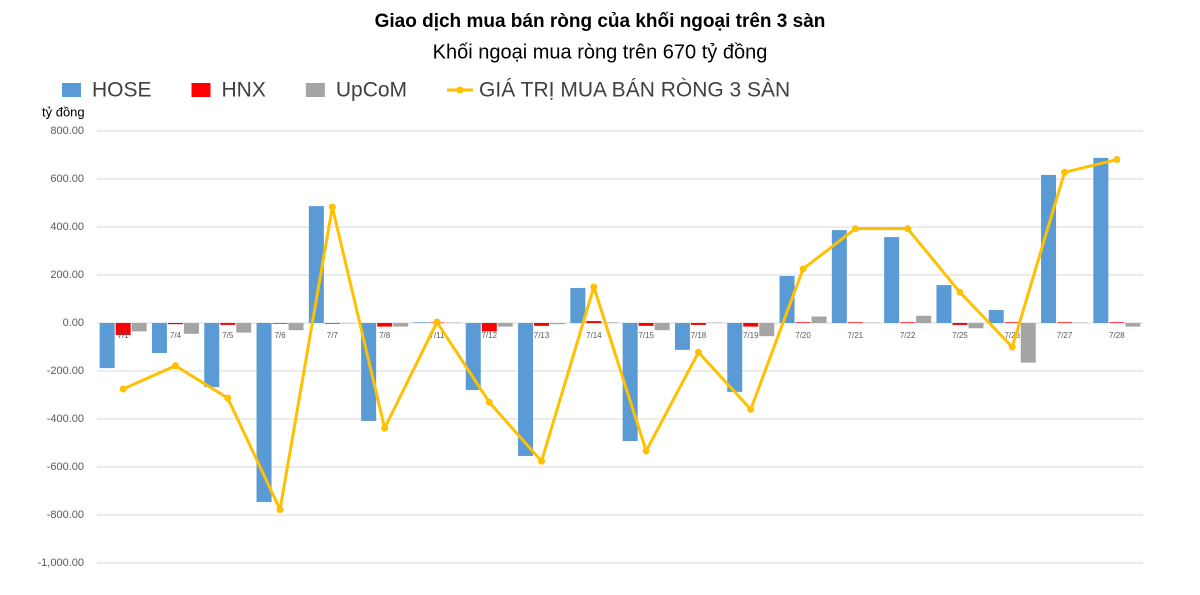 This screenshot has height=595, width=1200. I want to click on x-tick-label: 7/18, so click(699, 335).